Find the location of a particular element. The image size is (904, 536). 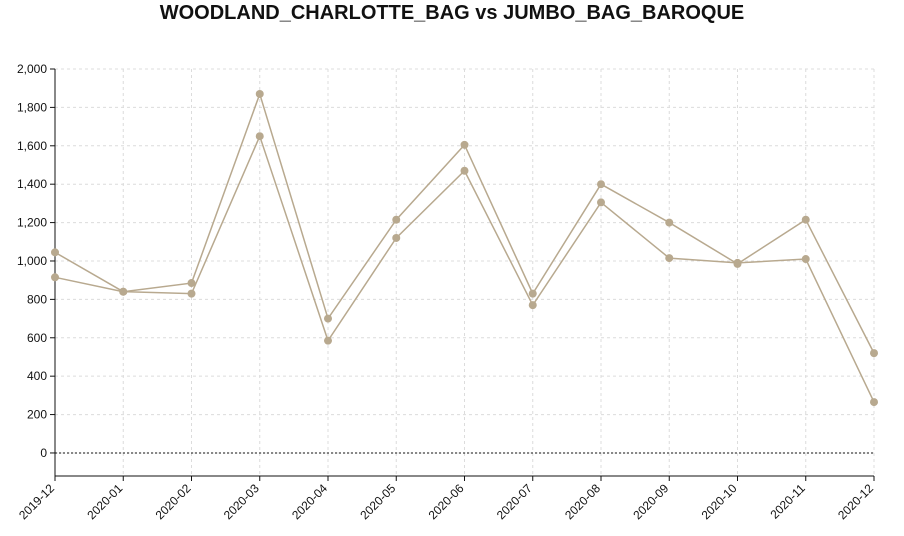

y-tick-label: 1,400 is located at coordinates (32, 184).